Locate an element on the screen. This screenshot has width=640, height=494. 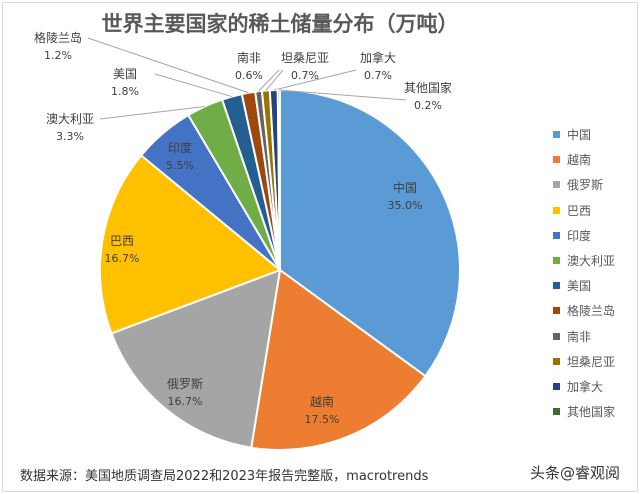
legend-label: 格陵兰岛 is located at coordinates (591, 311).